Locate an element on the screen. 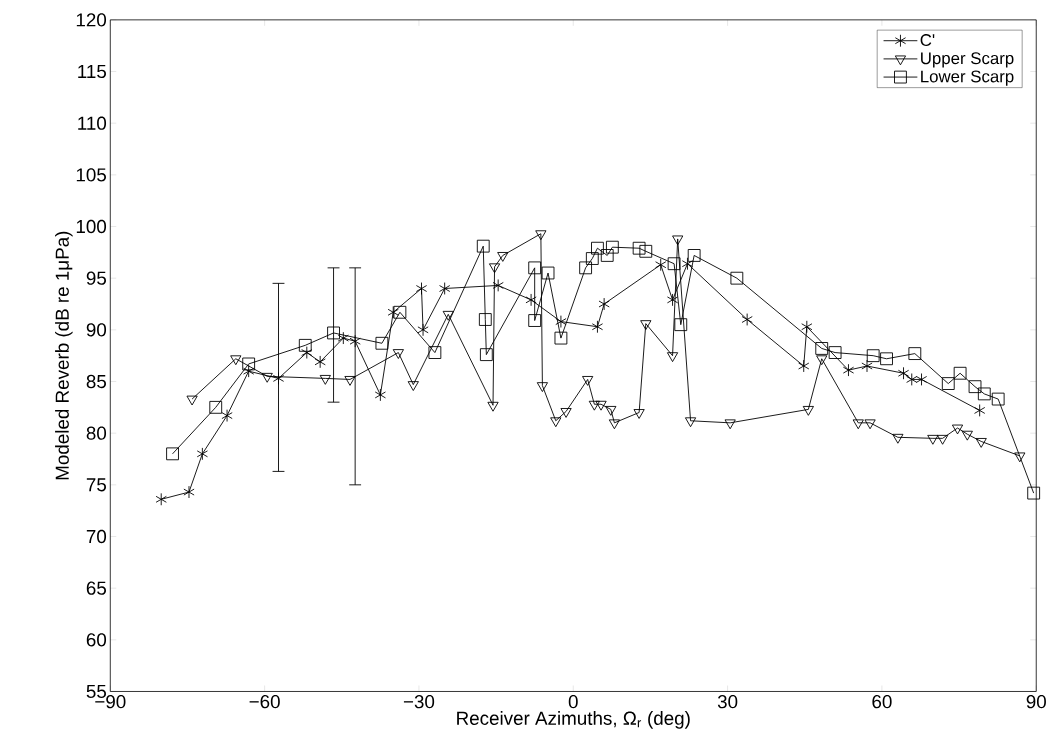 The image size is (1050, 739). x-tick-label: 0 is located at coordinates (573, 701).